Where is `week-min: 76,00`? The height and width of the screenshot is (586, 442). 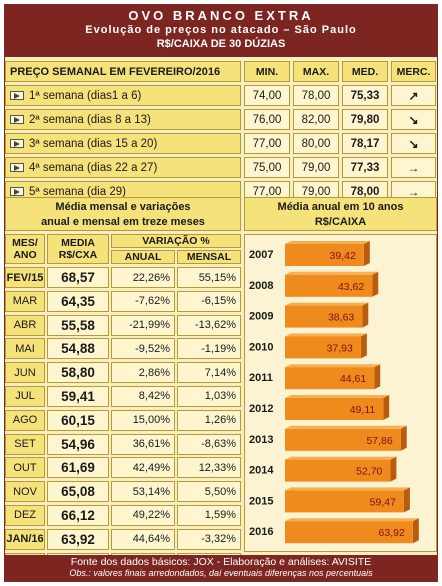 week-min: 76,00 is located at coordinates (267, 119).